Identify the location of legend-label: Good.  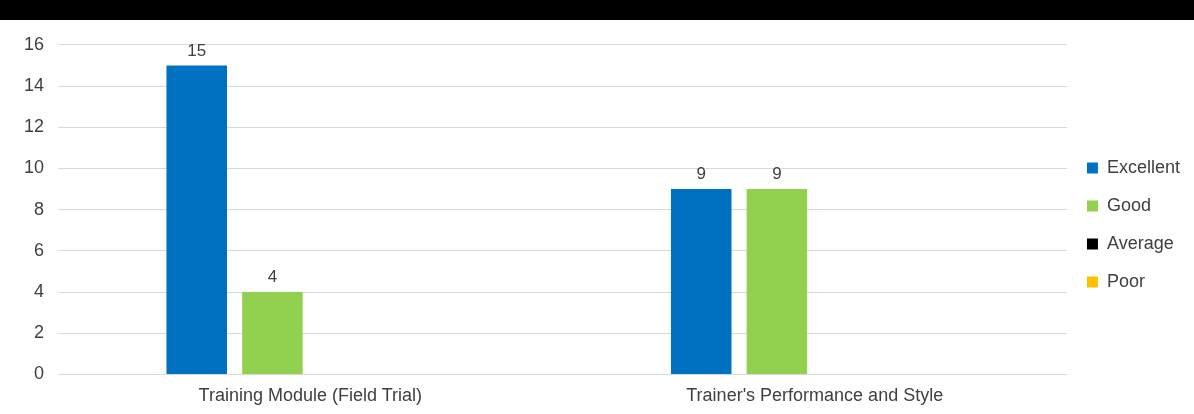
(1129, 204).